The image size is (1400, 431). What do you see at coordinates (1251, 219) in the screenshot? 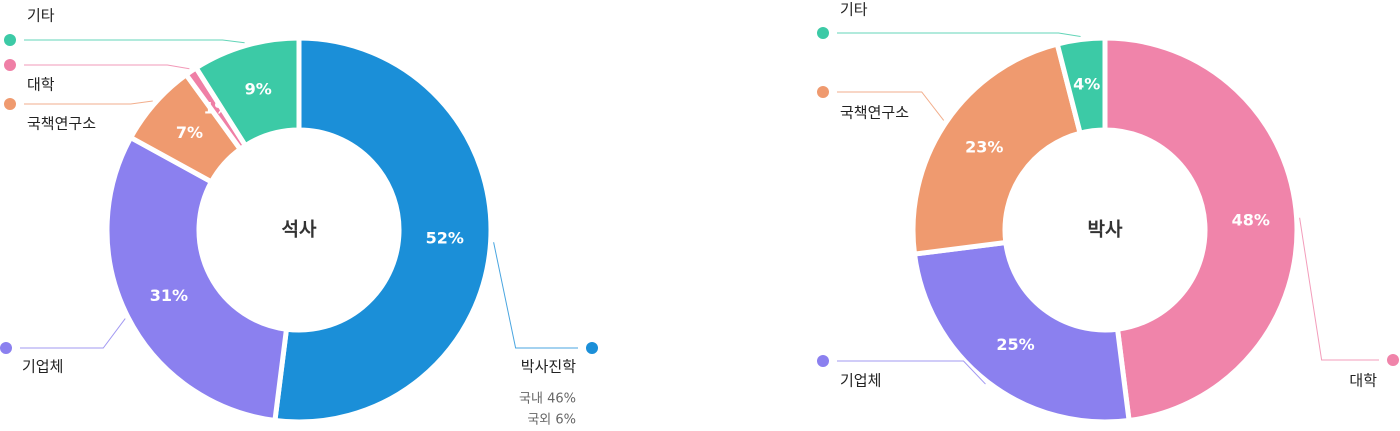
I see `slice-label: 48%` at bounding box center [1251, 219].